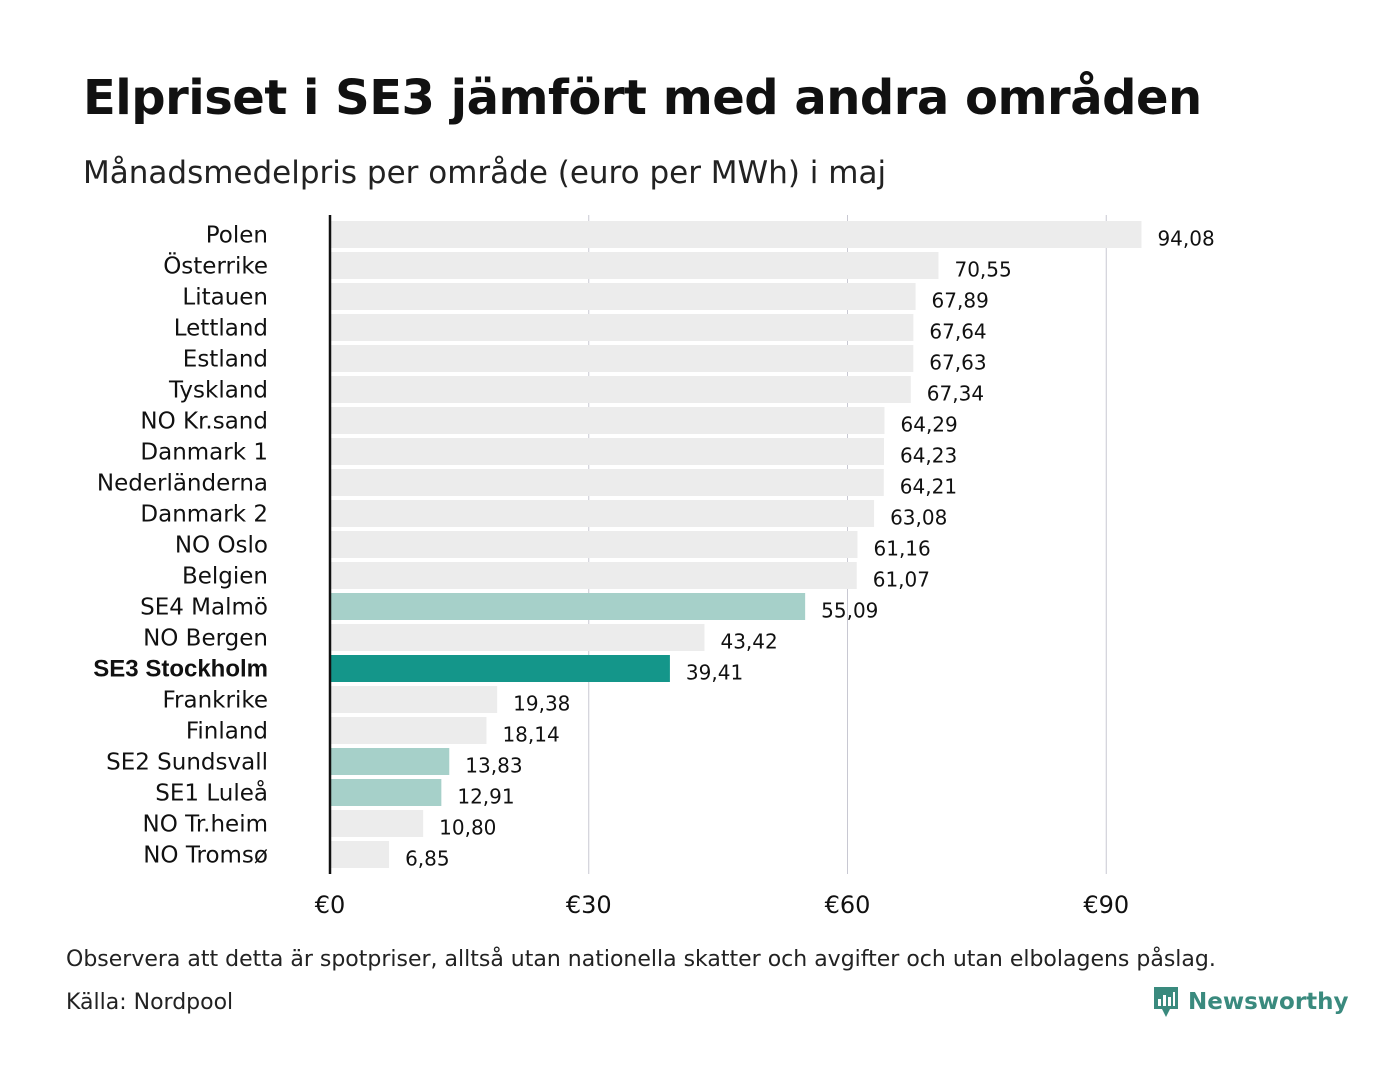 Image resolution: width=1400 pixels, height=1080 pixels. Describe the element at coordinates (427, 859) in the screenshot. I see `value-label: 6,85` at that location.